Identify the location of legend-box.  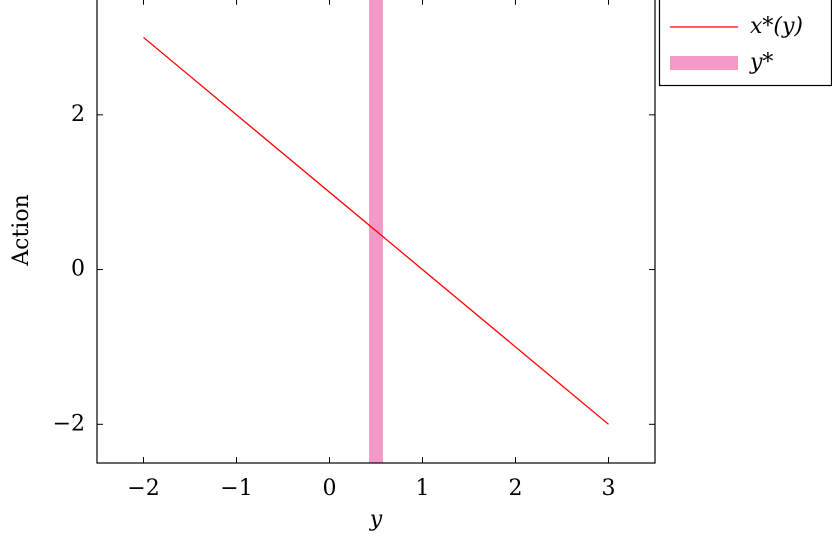
(745, 43).